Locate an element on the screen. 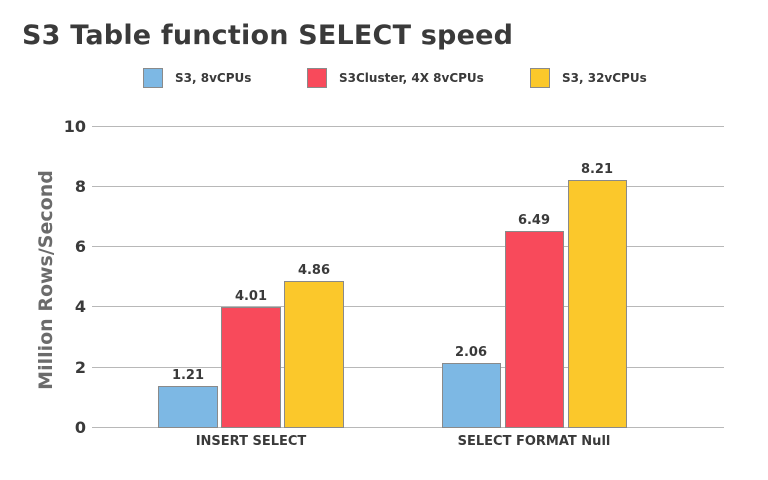  x-tick-select-format-null: SELECT FORMAT Null is located at coordinates (534, 441).